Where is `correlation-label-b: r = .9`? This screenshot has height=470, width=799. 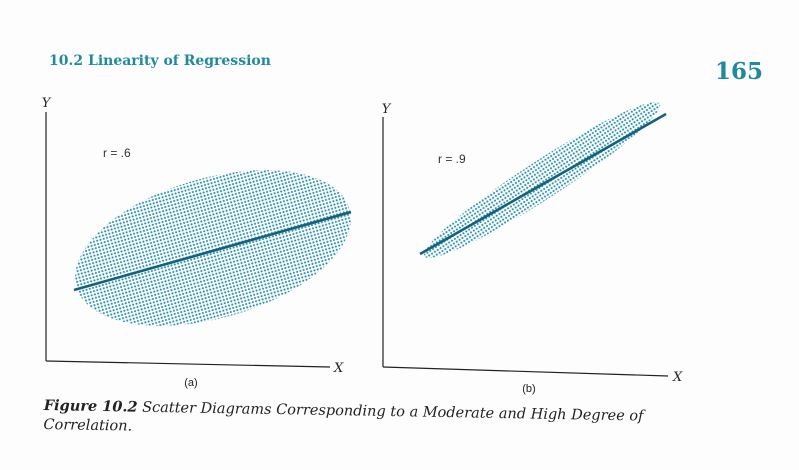 correlation-label-b: r = .9 is located at coordinates (452, 159).